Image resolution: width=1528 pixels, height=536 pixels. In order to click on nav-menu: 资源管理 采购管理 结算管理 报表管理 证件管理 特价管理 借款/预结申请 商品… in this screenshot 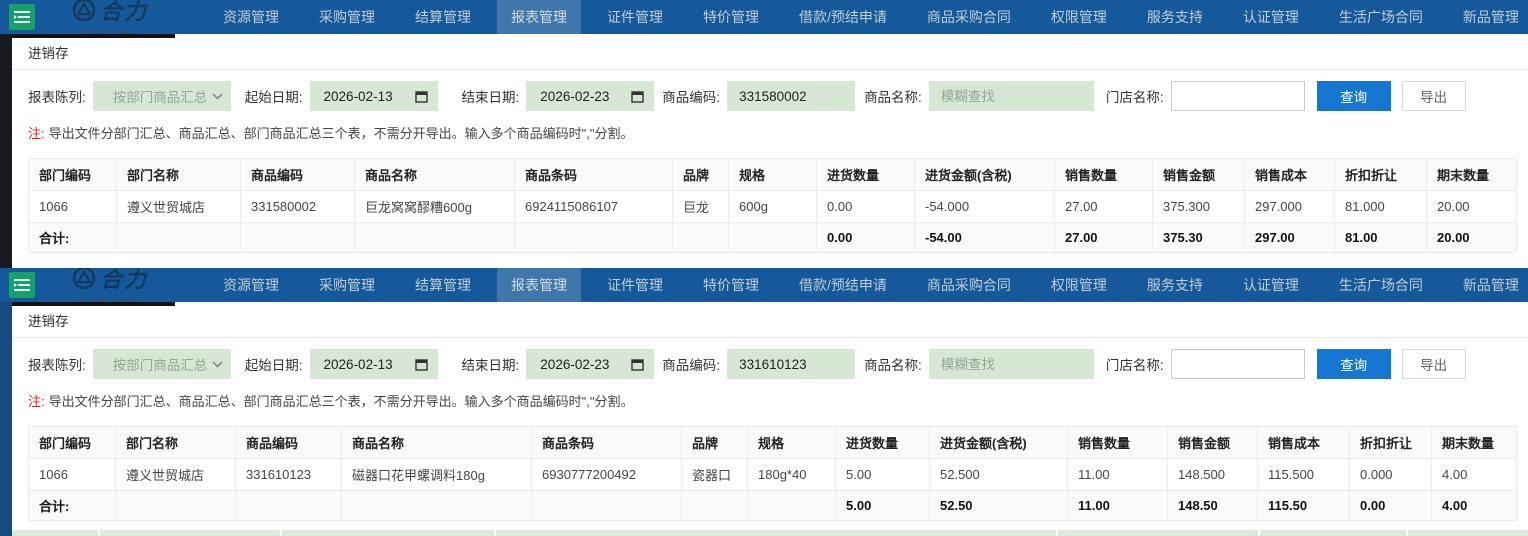, I will do `click(865, 17)`.